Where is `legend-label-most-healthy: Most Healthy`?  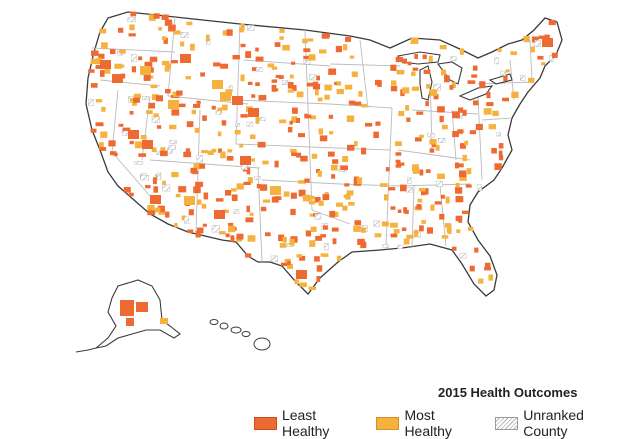
legend-label-most-healthy: Most Healthy is located at coordinates (428, 423).